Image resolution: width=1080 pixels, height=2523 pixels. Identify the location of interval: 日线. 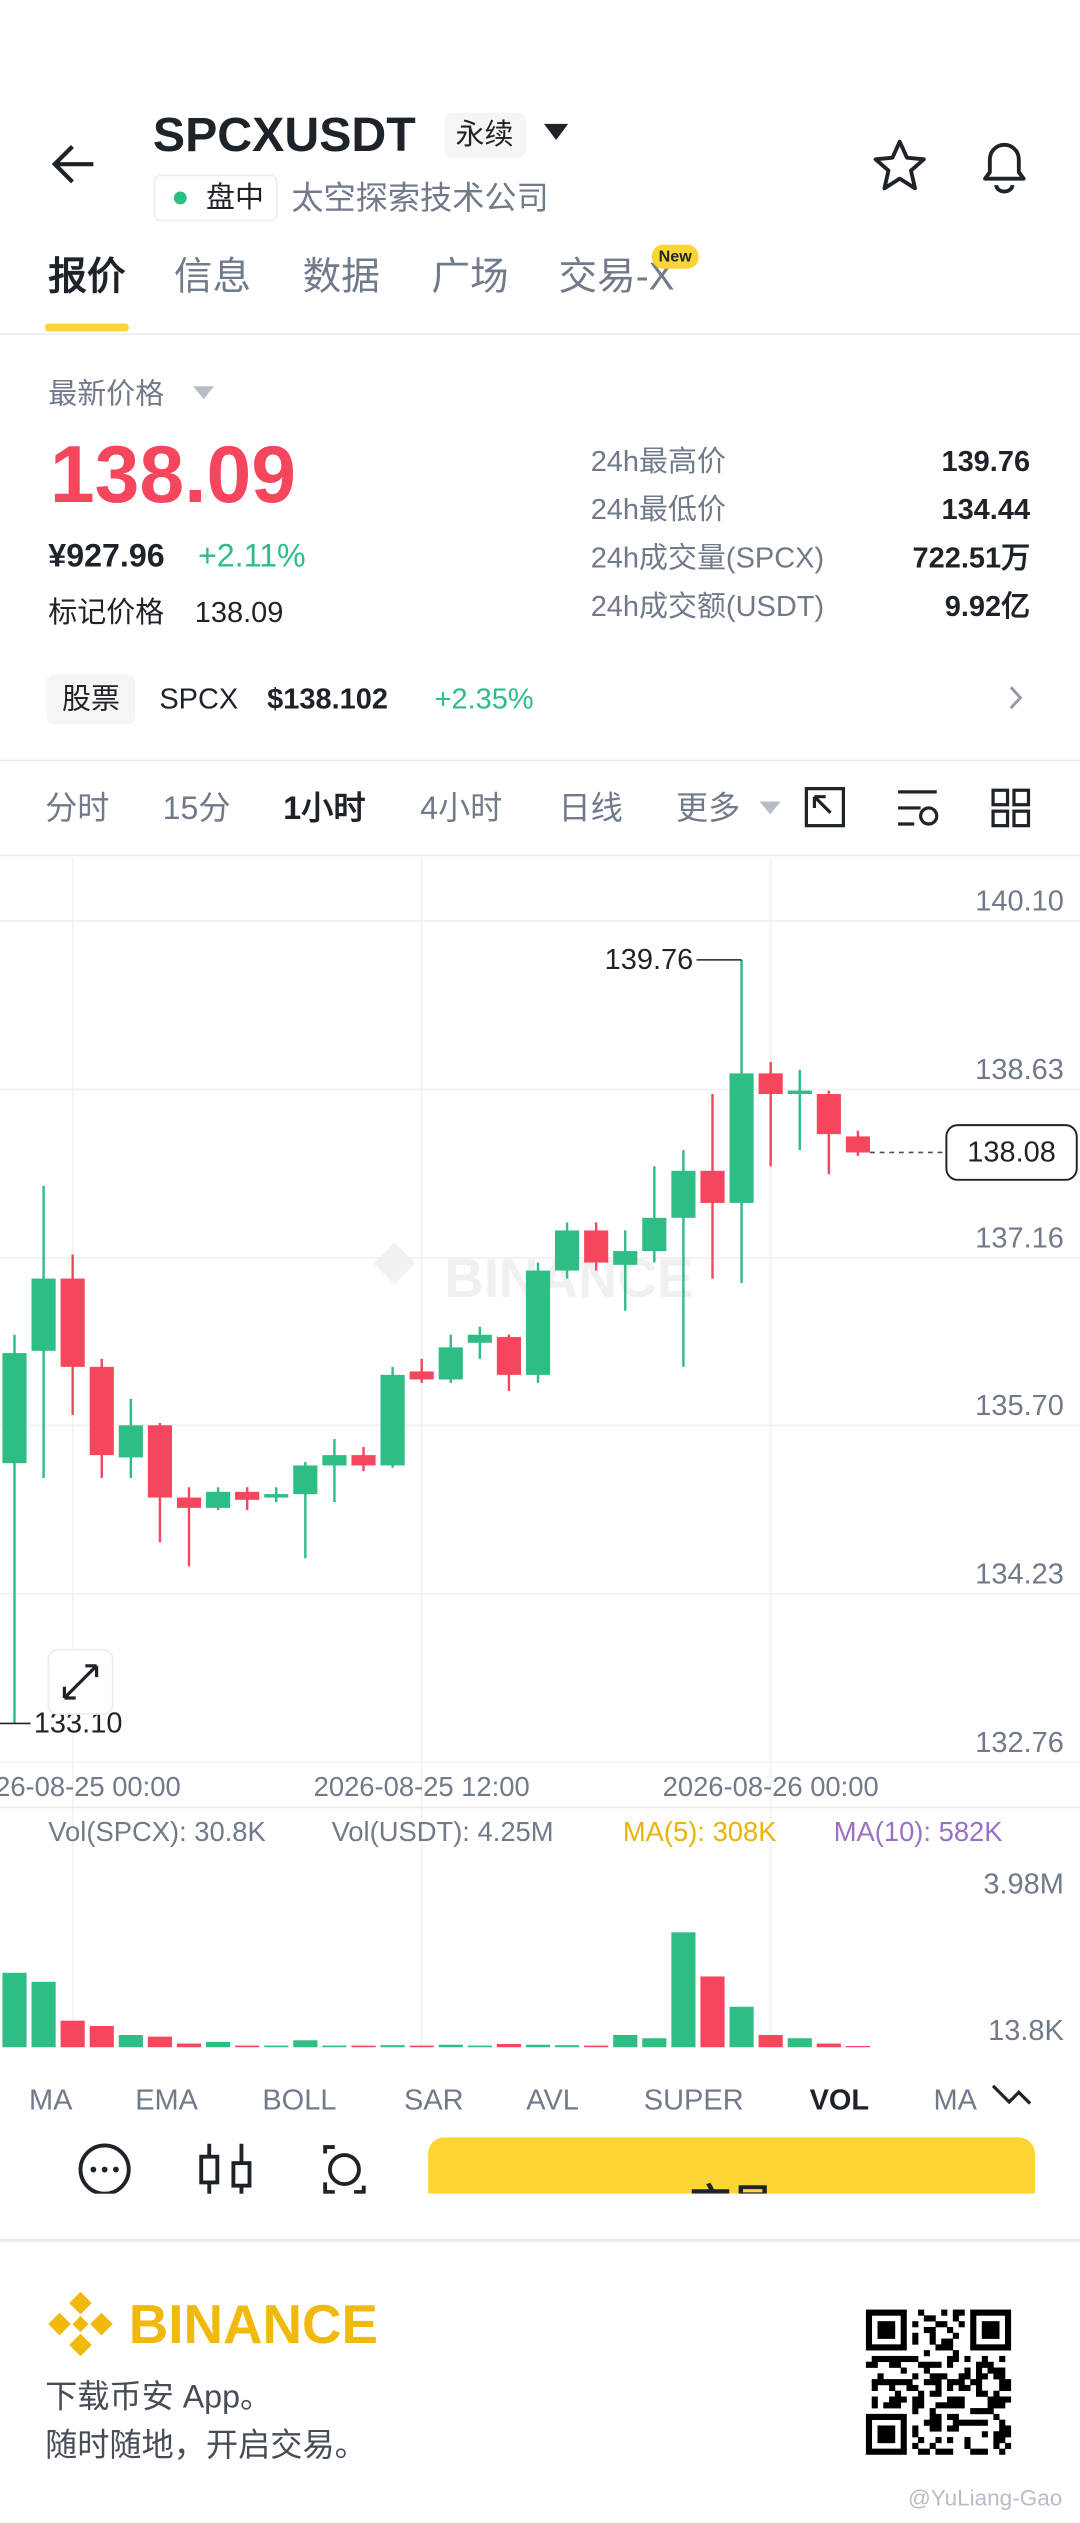
(591, 808).